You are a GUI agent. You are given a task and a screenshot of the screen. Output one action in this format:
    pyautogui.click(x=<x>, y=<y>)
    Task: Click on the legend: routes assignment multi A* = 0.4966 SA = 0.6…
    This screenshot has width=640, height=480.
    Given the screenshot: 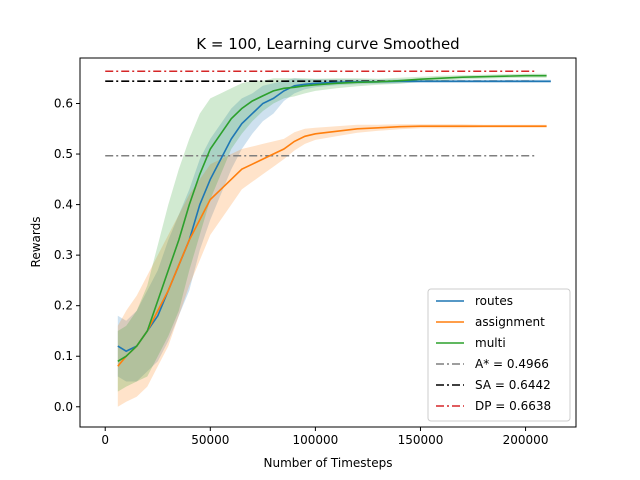 What is the action you would take?
    pyautogui.click(x=499, y=355)
    